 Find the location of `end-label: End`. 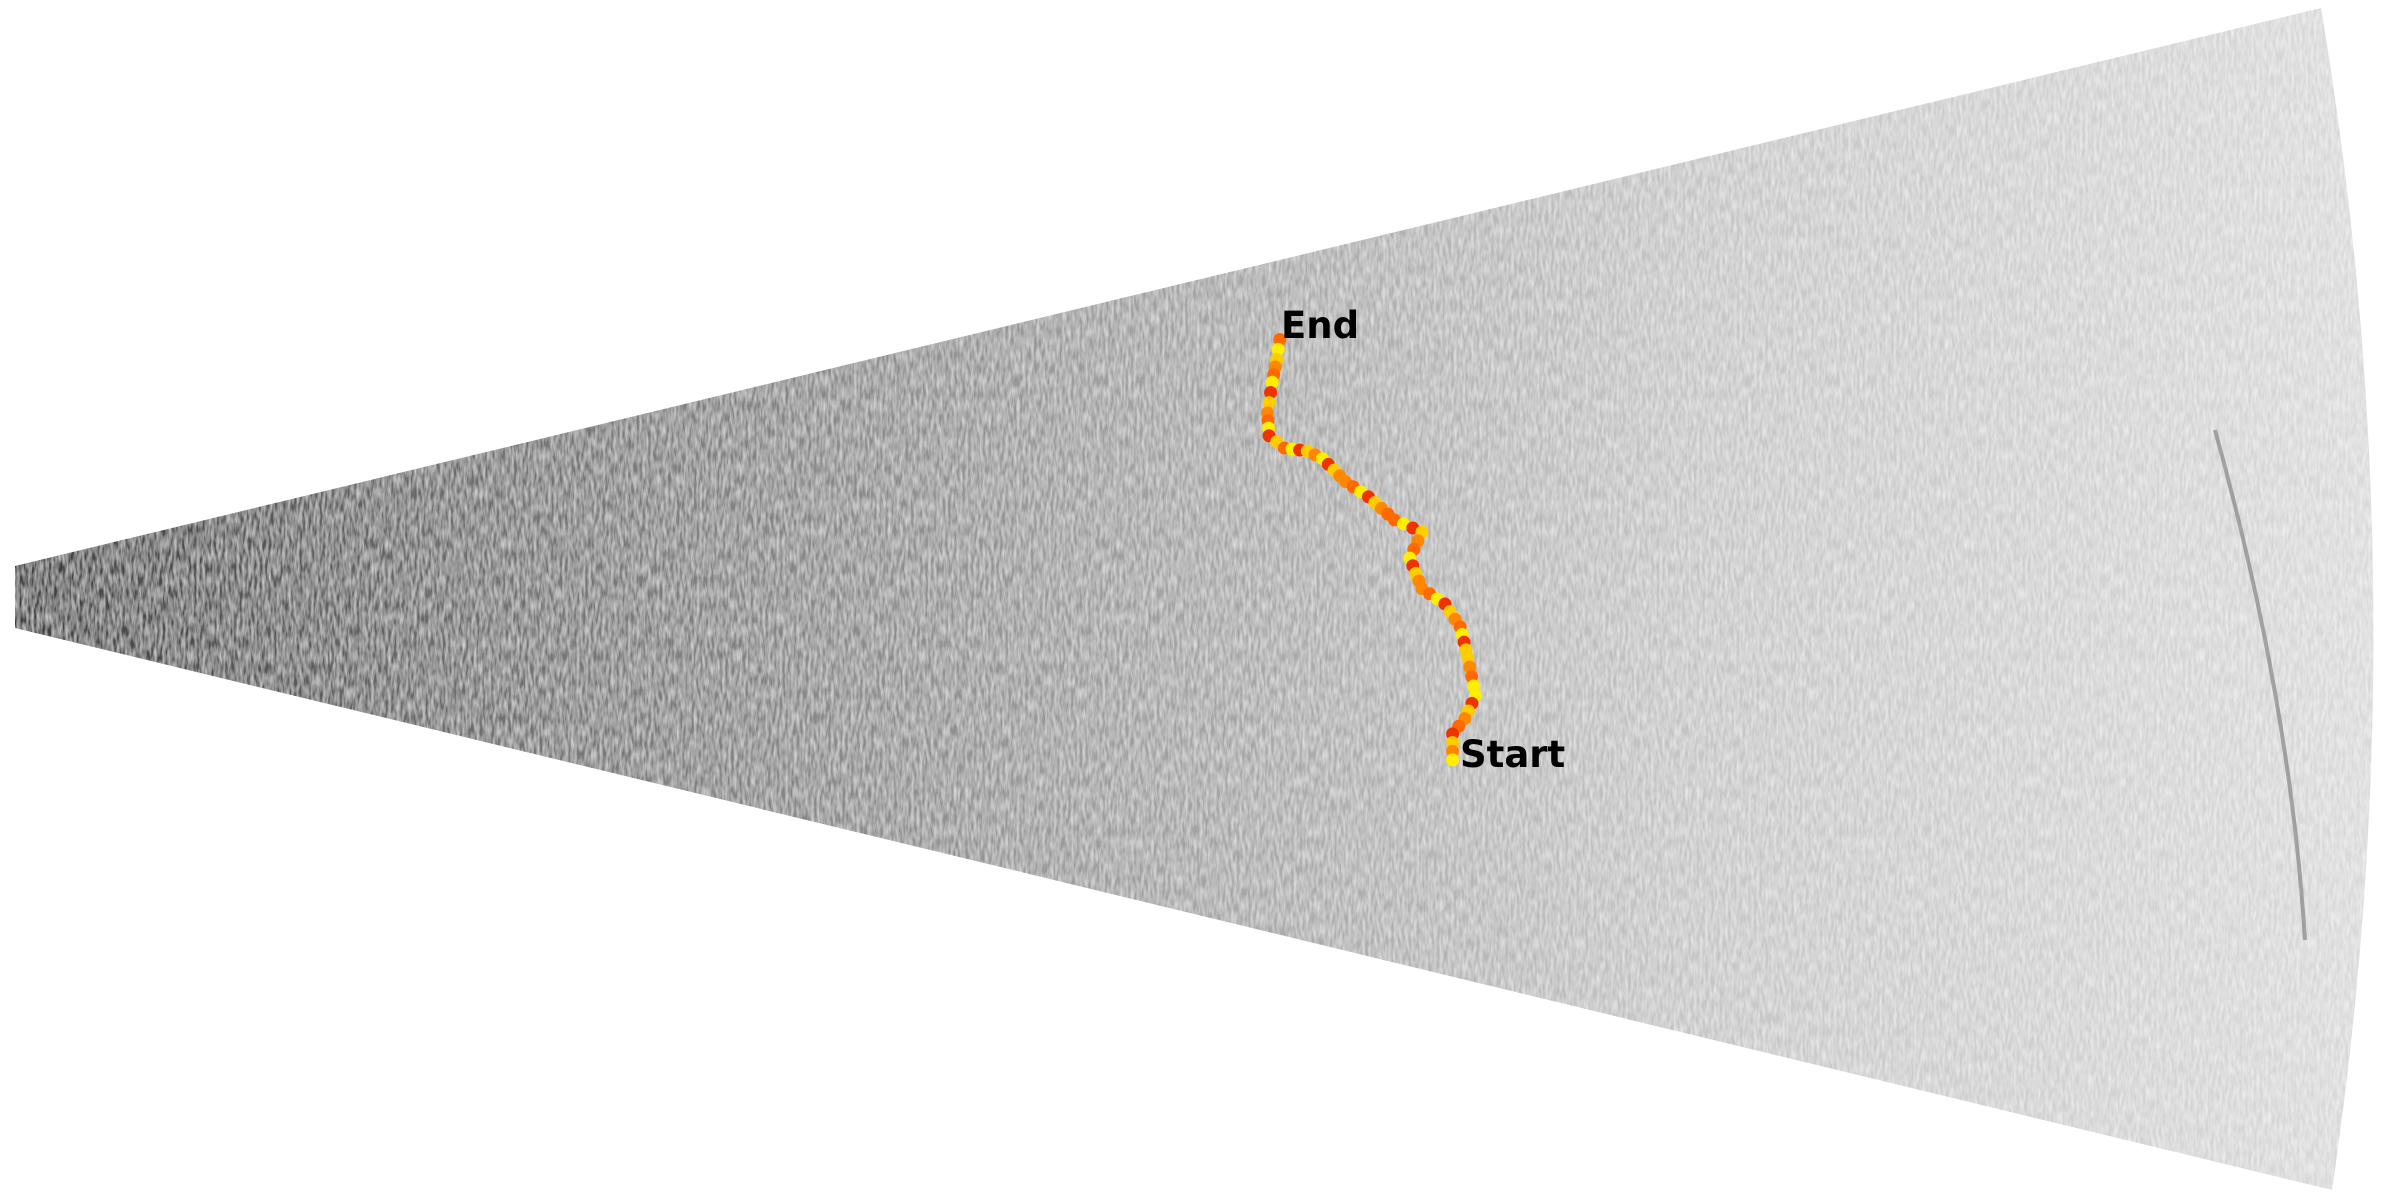

end-label: End is located at coordinates (1320, 325).